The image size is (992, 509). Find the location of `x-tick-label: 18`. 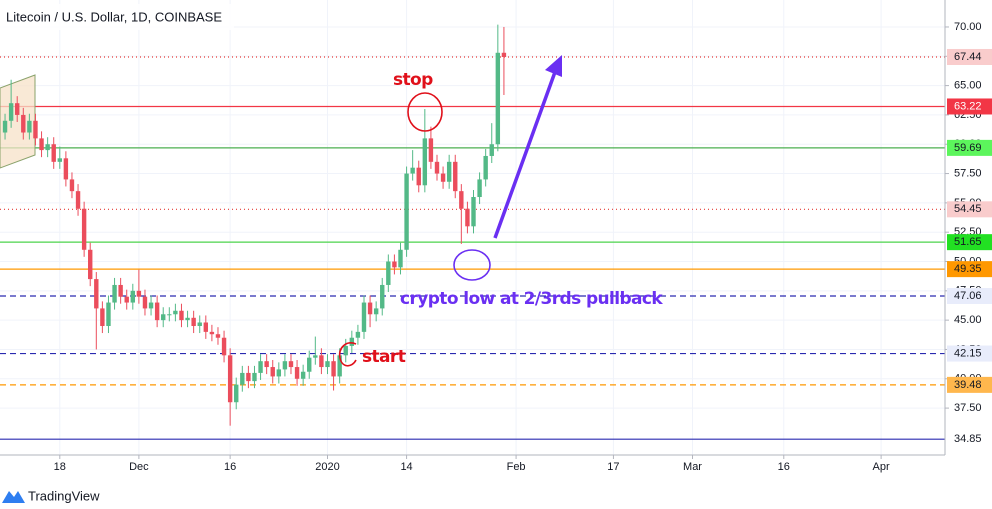

x-tick-label: 18 is located at coordinates (60, 467).